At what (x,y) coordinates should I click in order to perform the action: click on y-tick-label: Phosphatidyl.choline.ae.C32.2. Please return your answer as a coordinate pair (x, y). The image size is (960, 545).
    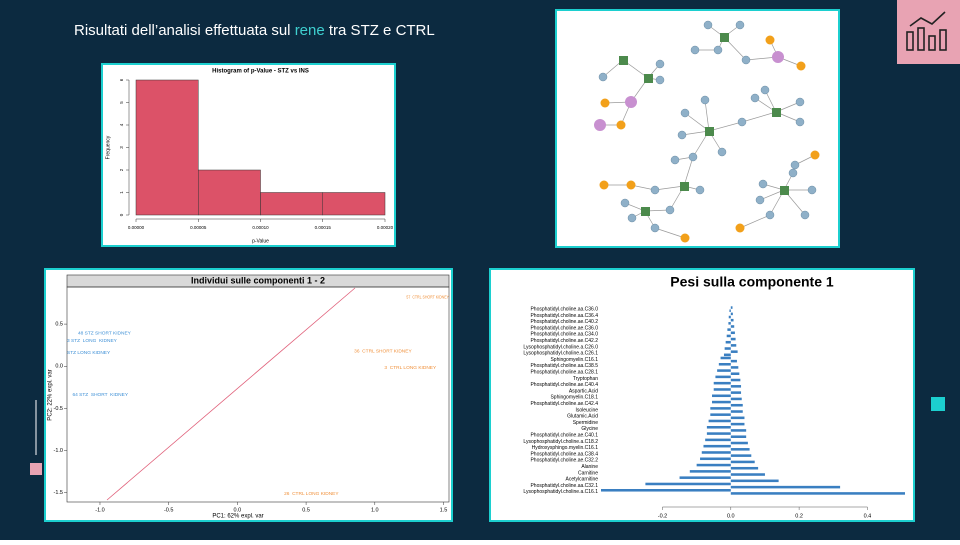
    Looking at the image, I should click on (564, 461).